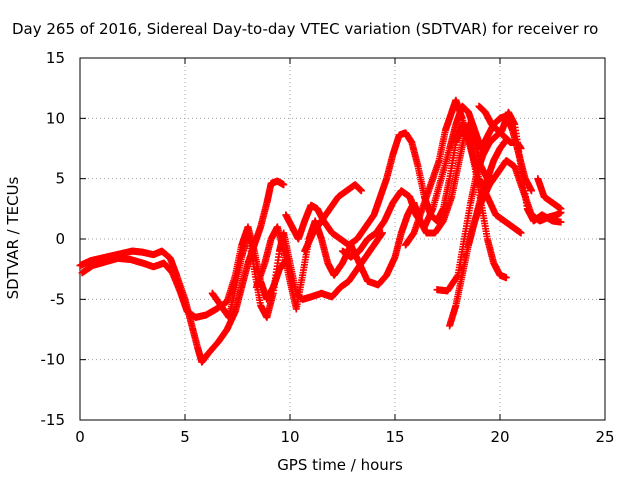  I want to click on x-tick-label: 15, so click(394, 437).